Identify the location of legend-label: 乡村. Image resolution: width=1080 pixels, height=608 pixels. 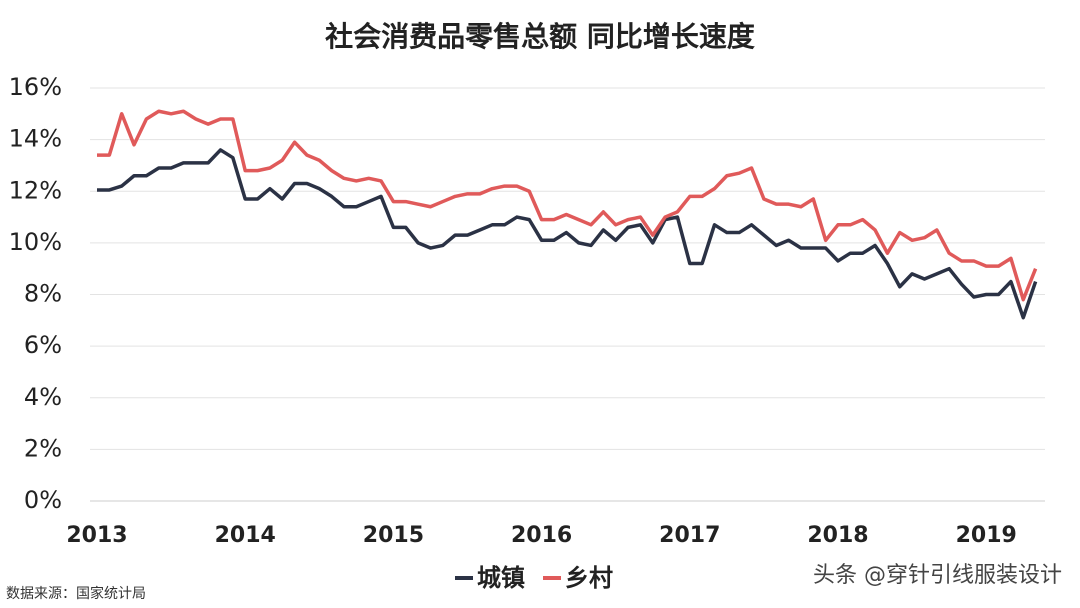
(589, 578).